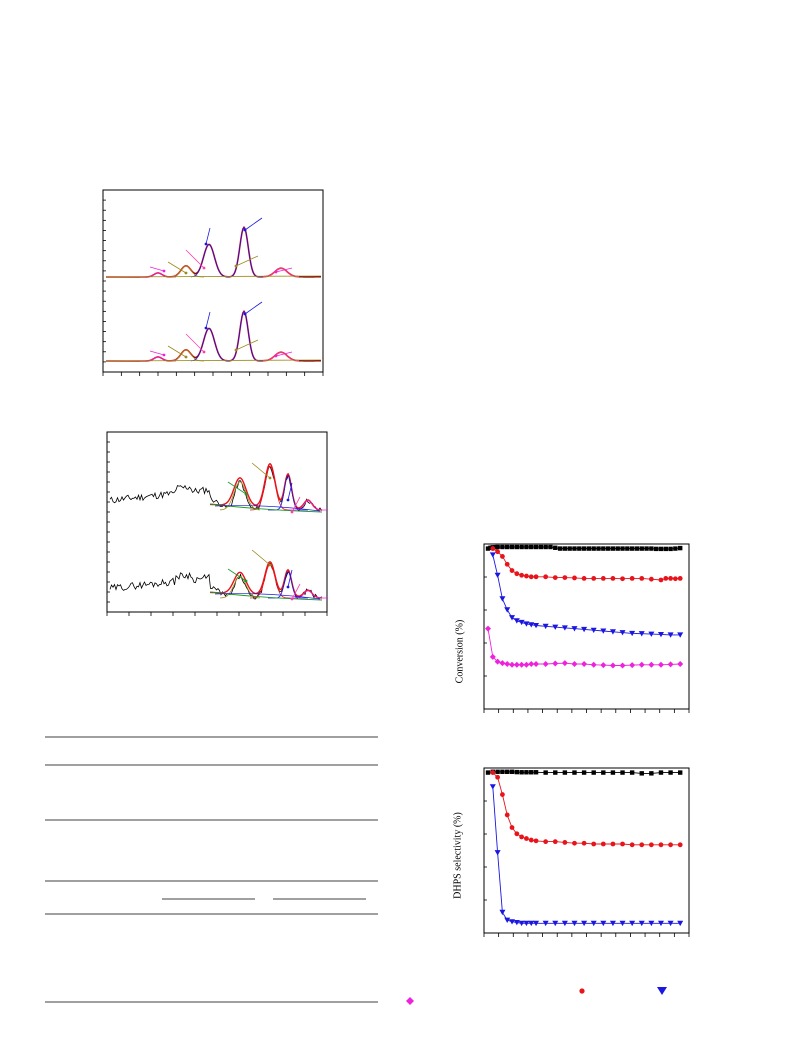  What do you see at coordinates (213, 281) in the screenshot?
I see `frame-a` at bounding box center [213, 281].